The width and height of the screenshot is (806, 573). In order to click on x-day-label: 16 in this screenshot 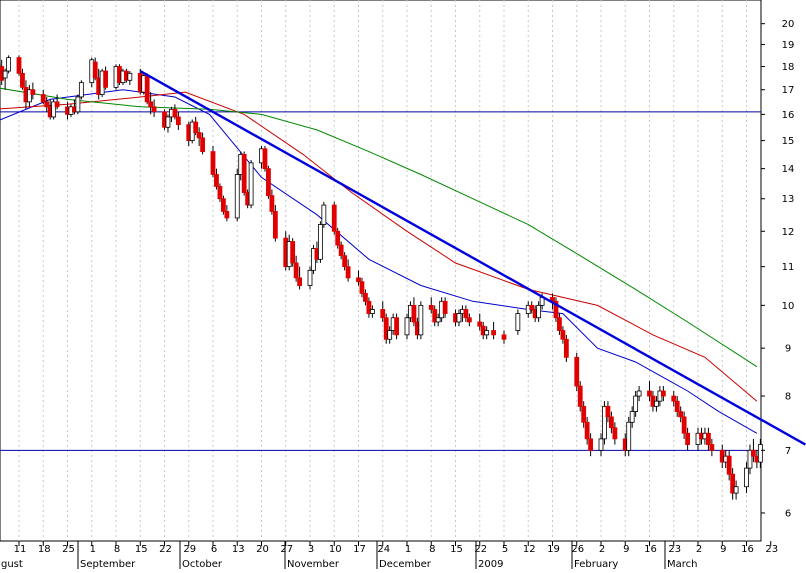, I will do `click(747, 549)`.